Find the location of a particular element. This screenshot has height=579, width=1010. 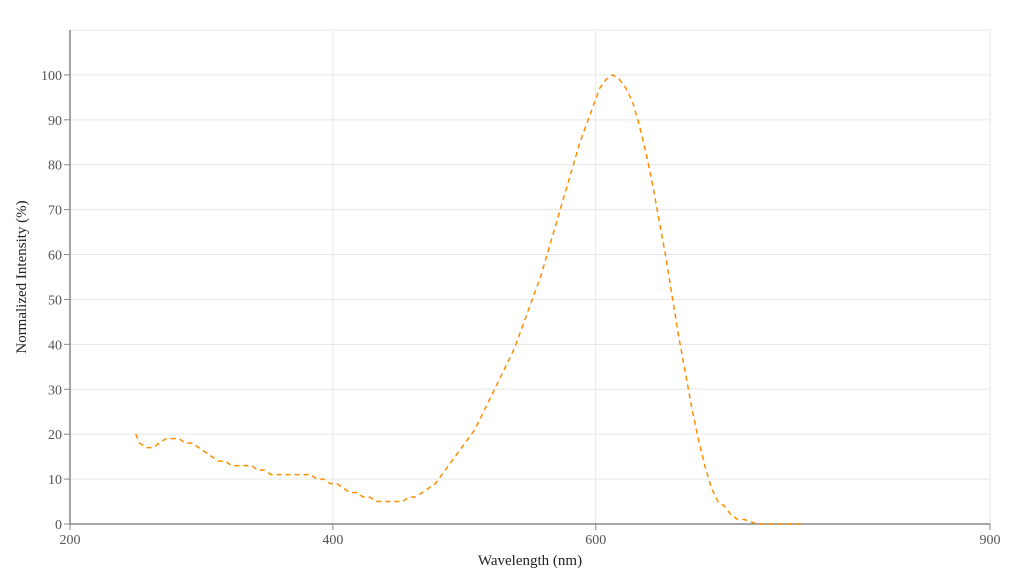

y-tick-label: 30 is located at coordinates (55, 390).